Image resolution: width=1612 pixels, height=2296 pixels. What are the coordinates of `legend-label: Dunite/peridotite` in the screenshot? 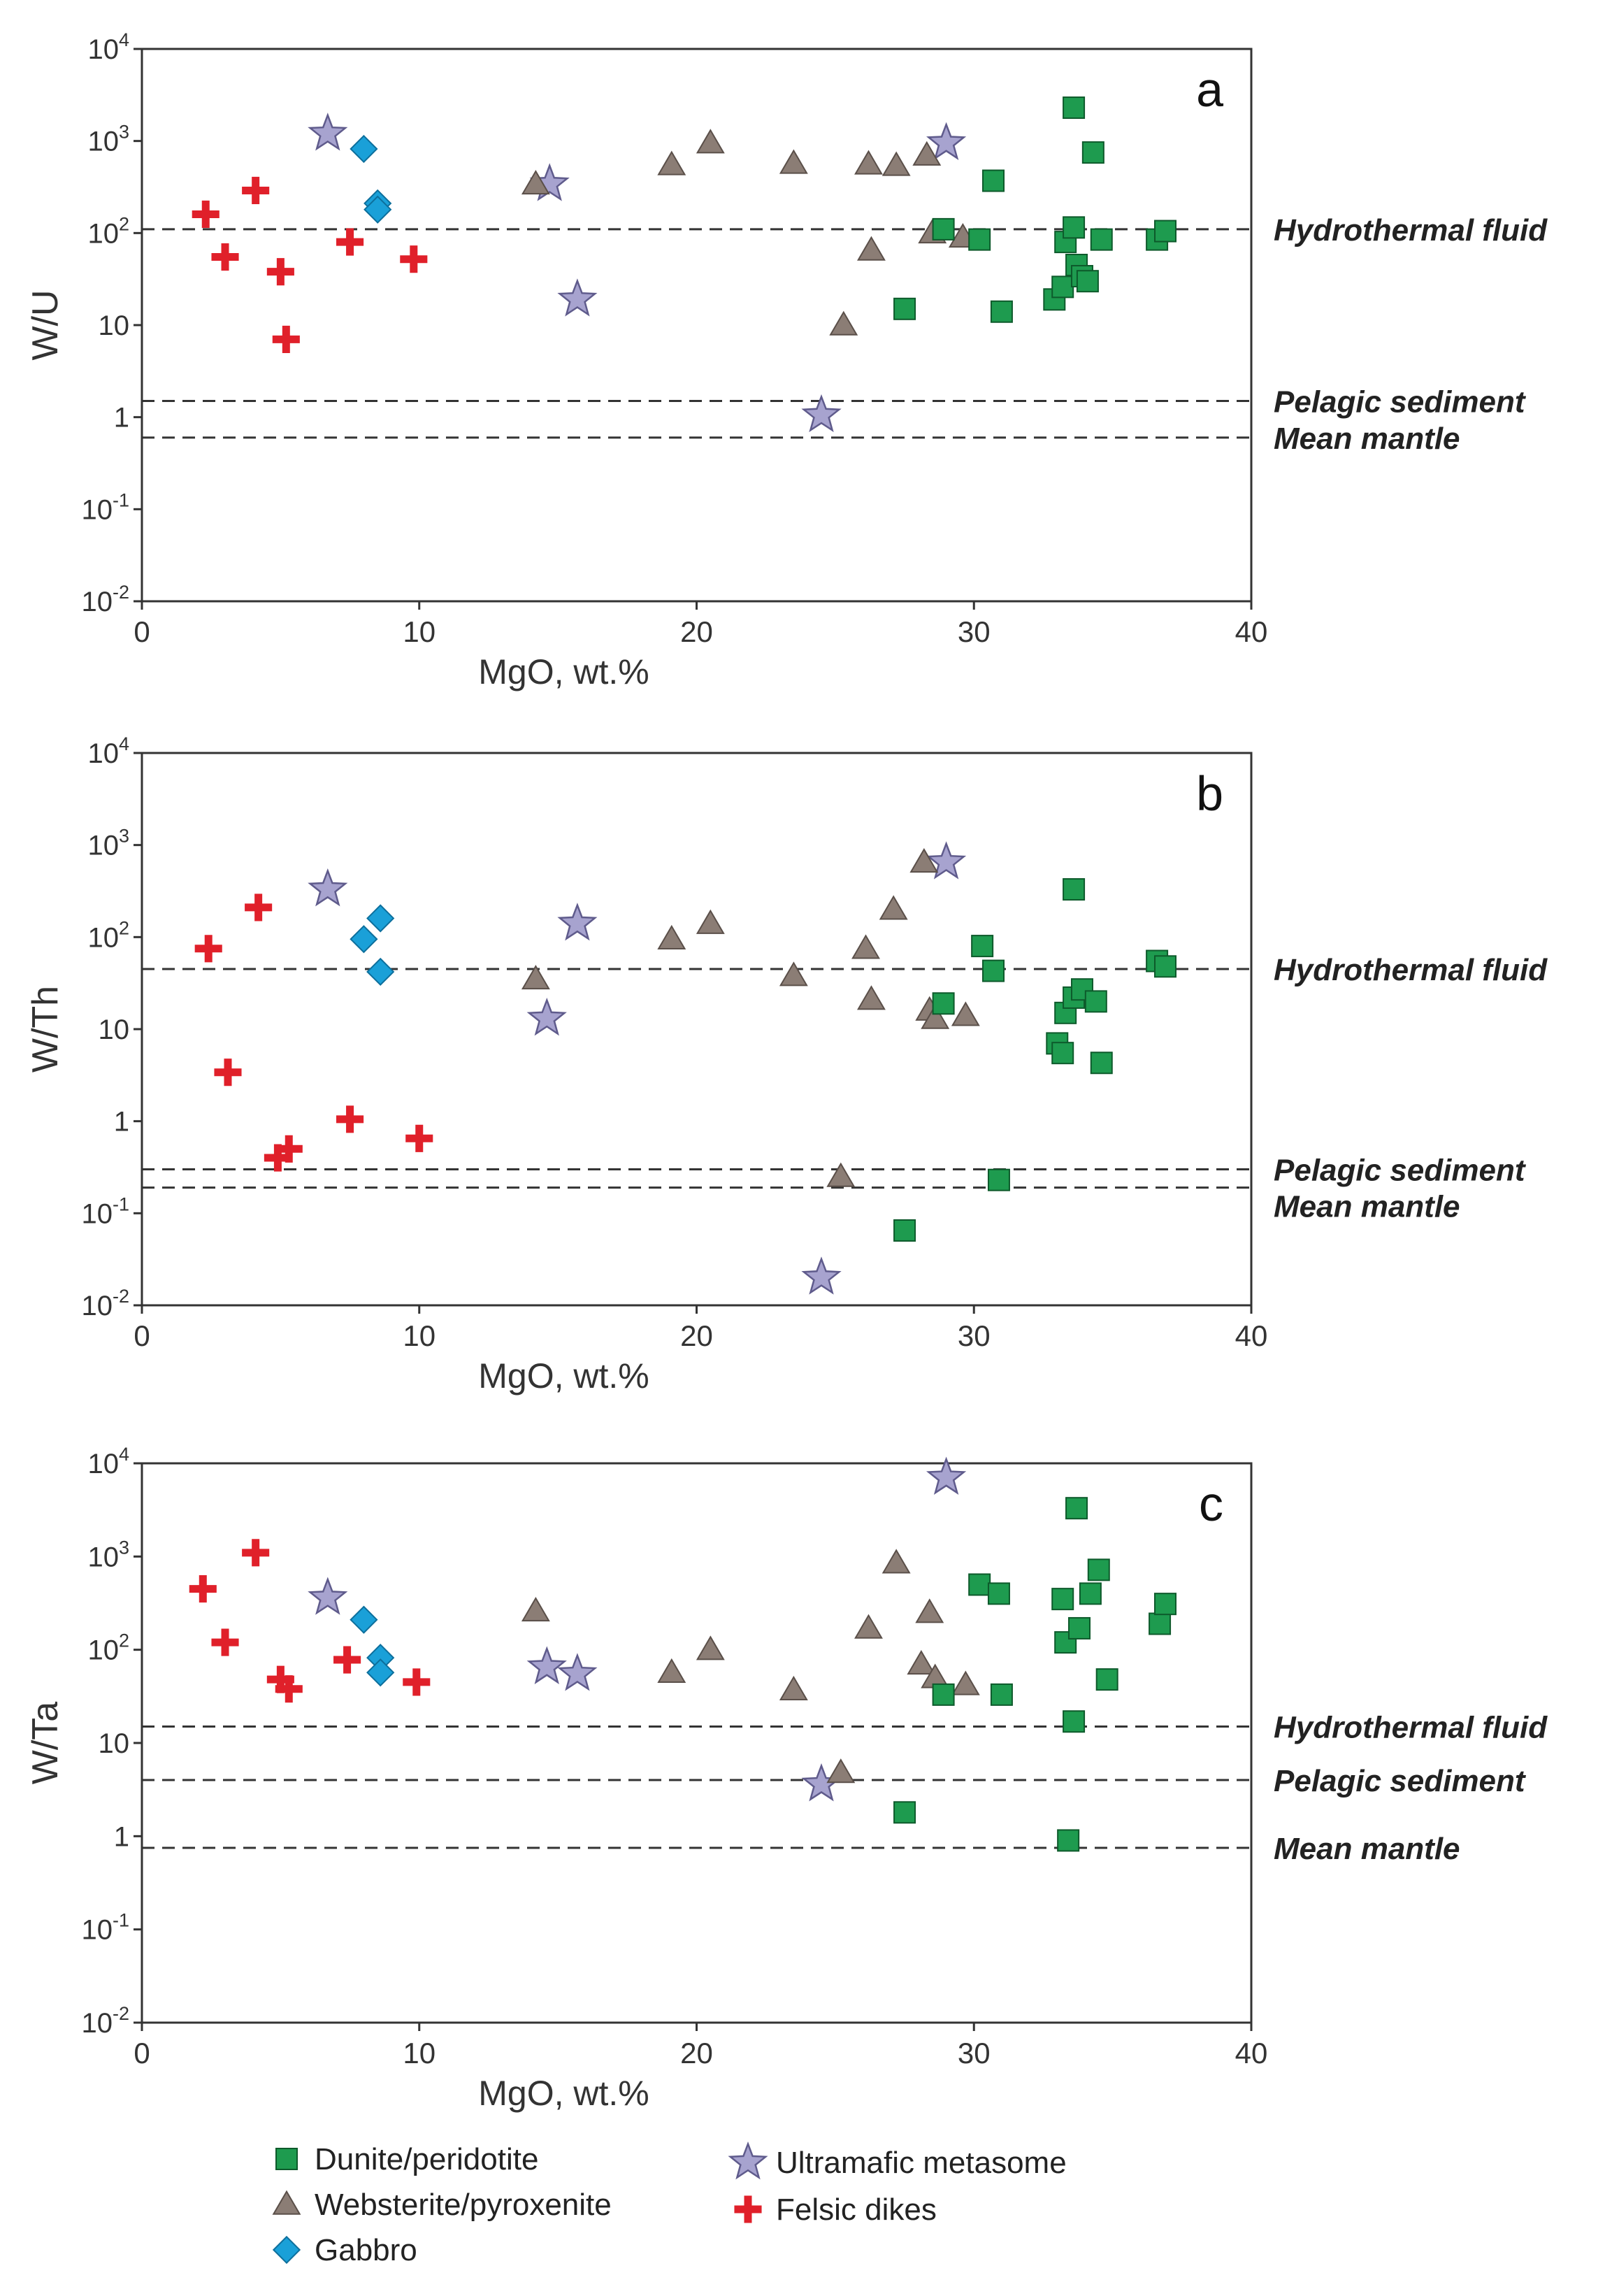 It's located at (426, 2159).